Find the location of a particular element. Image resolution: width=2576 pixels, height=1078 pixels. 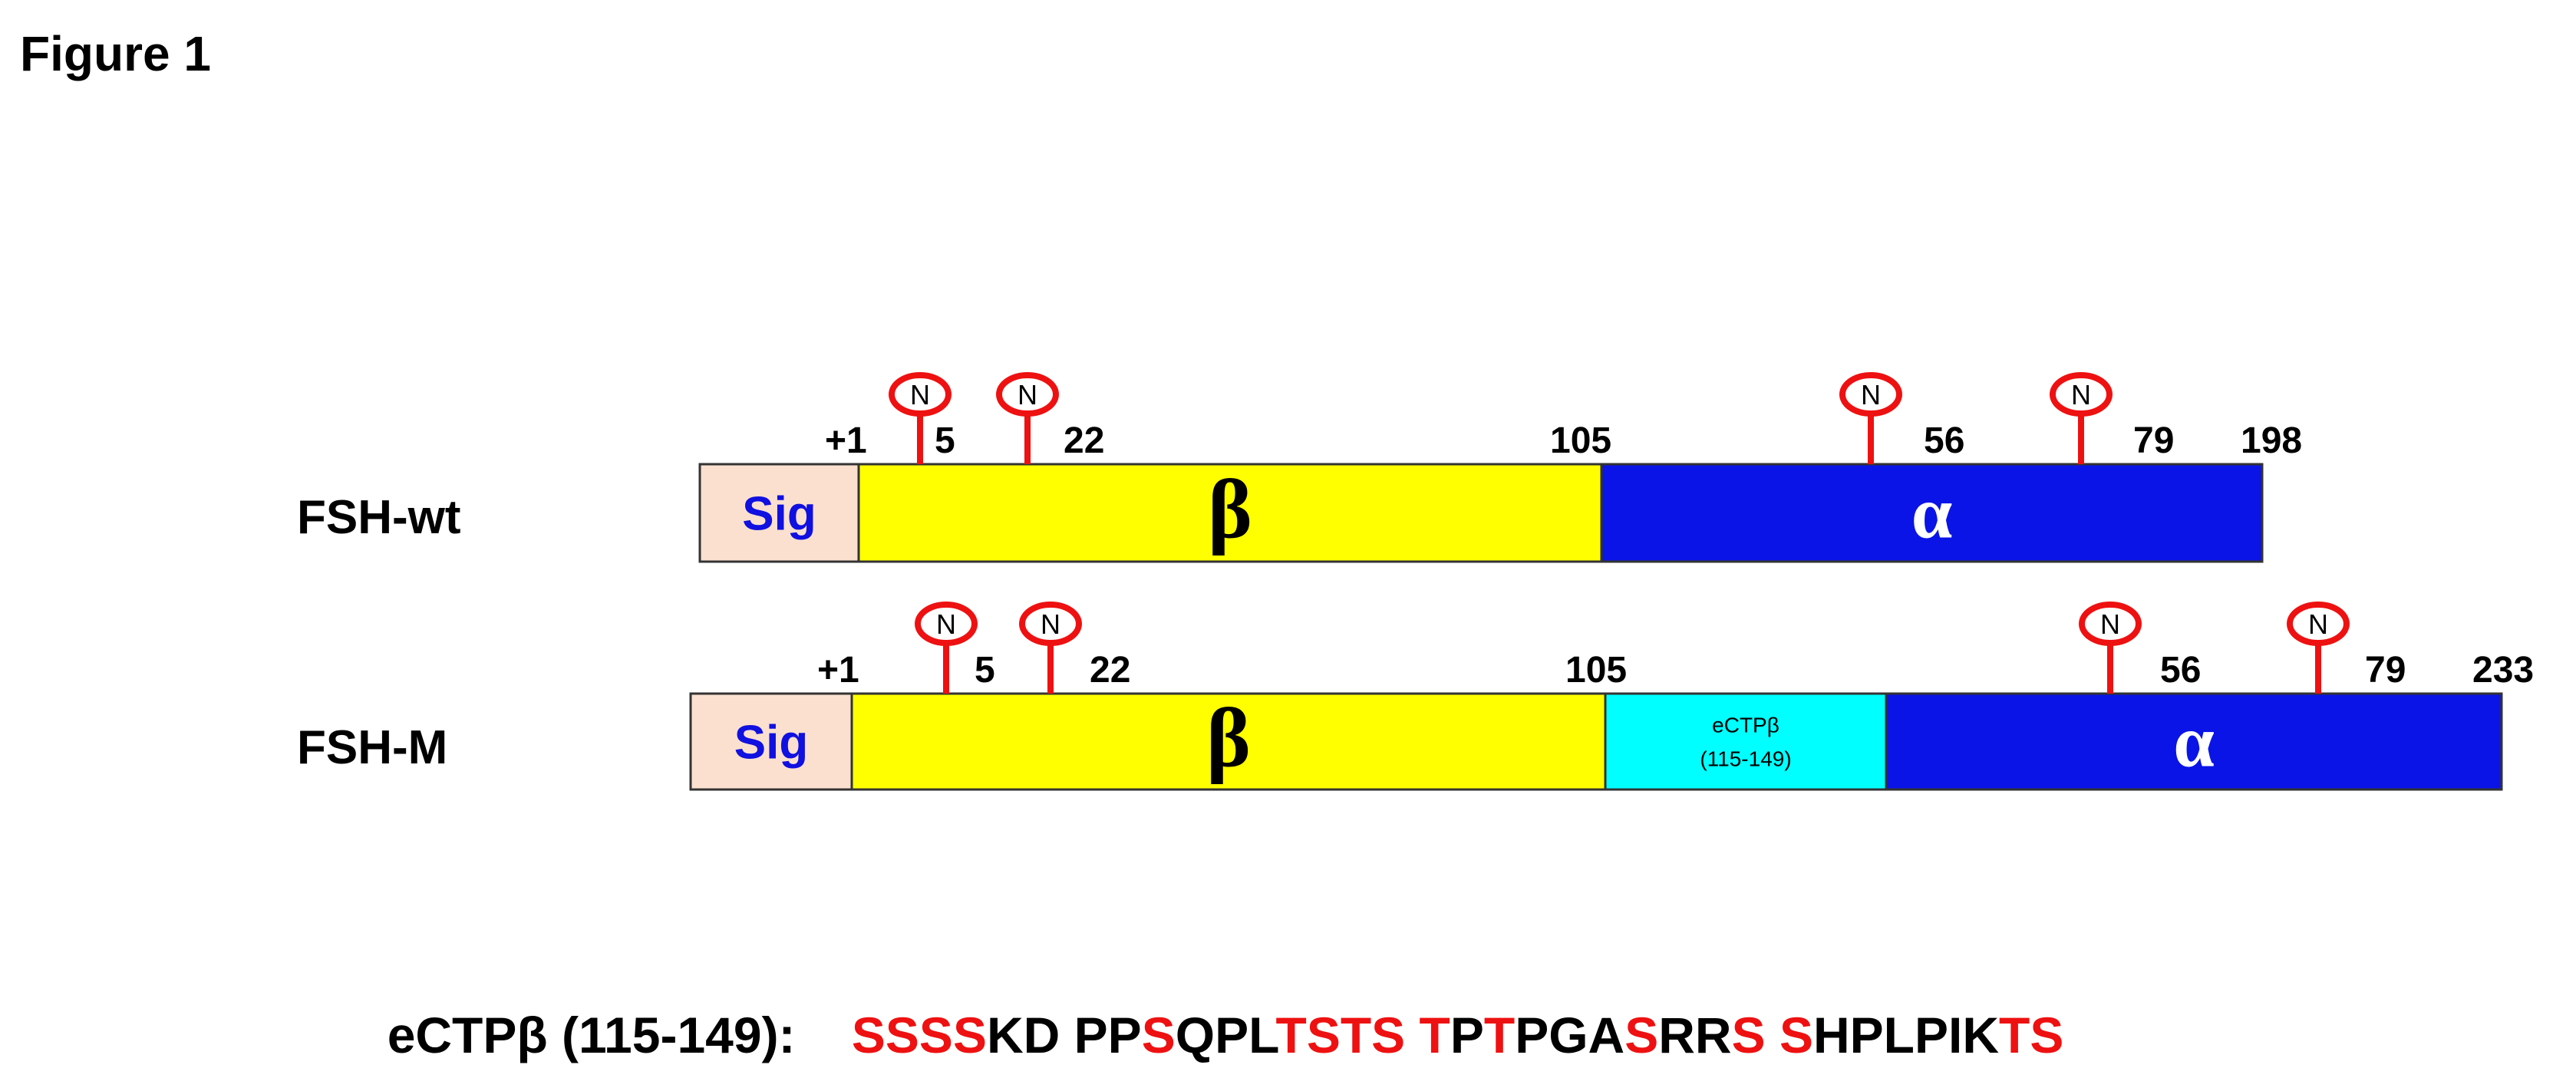

sequence-label: eCTPβ (115-149): is located at coordinates (592, 1035).